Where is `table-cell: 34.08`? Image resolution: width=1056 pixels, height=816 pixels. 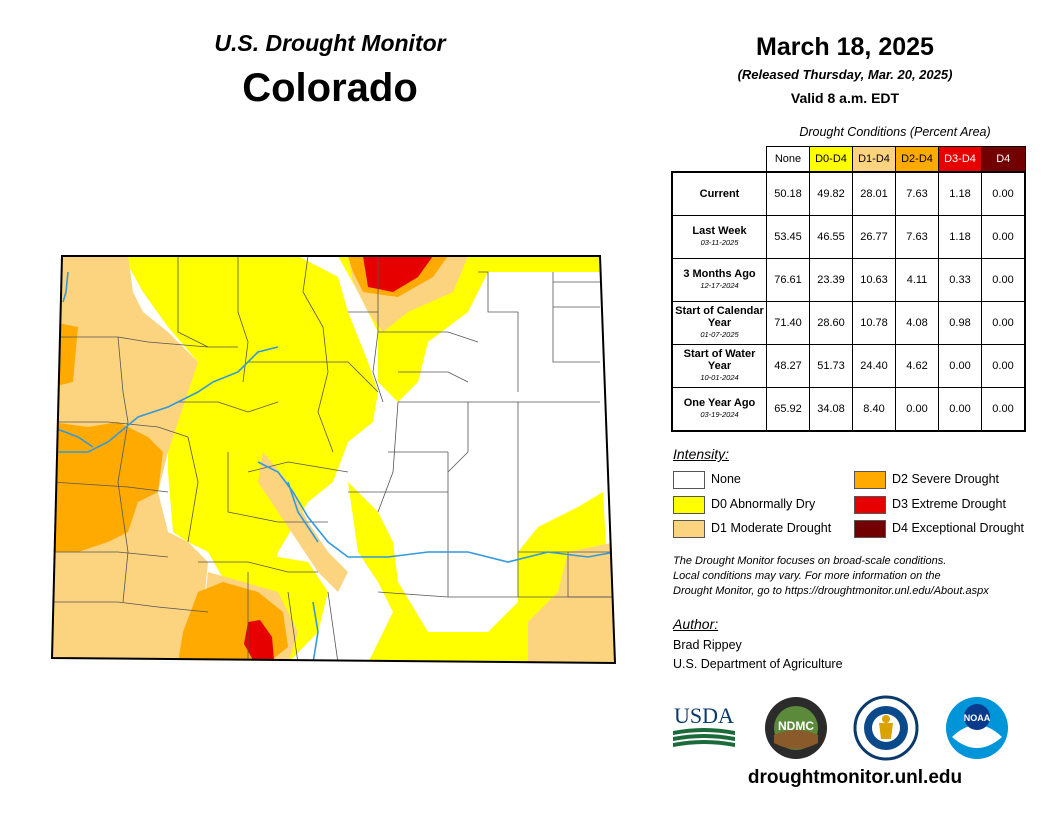
table-cell: 34.08 is located at coordinates (831, 409).